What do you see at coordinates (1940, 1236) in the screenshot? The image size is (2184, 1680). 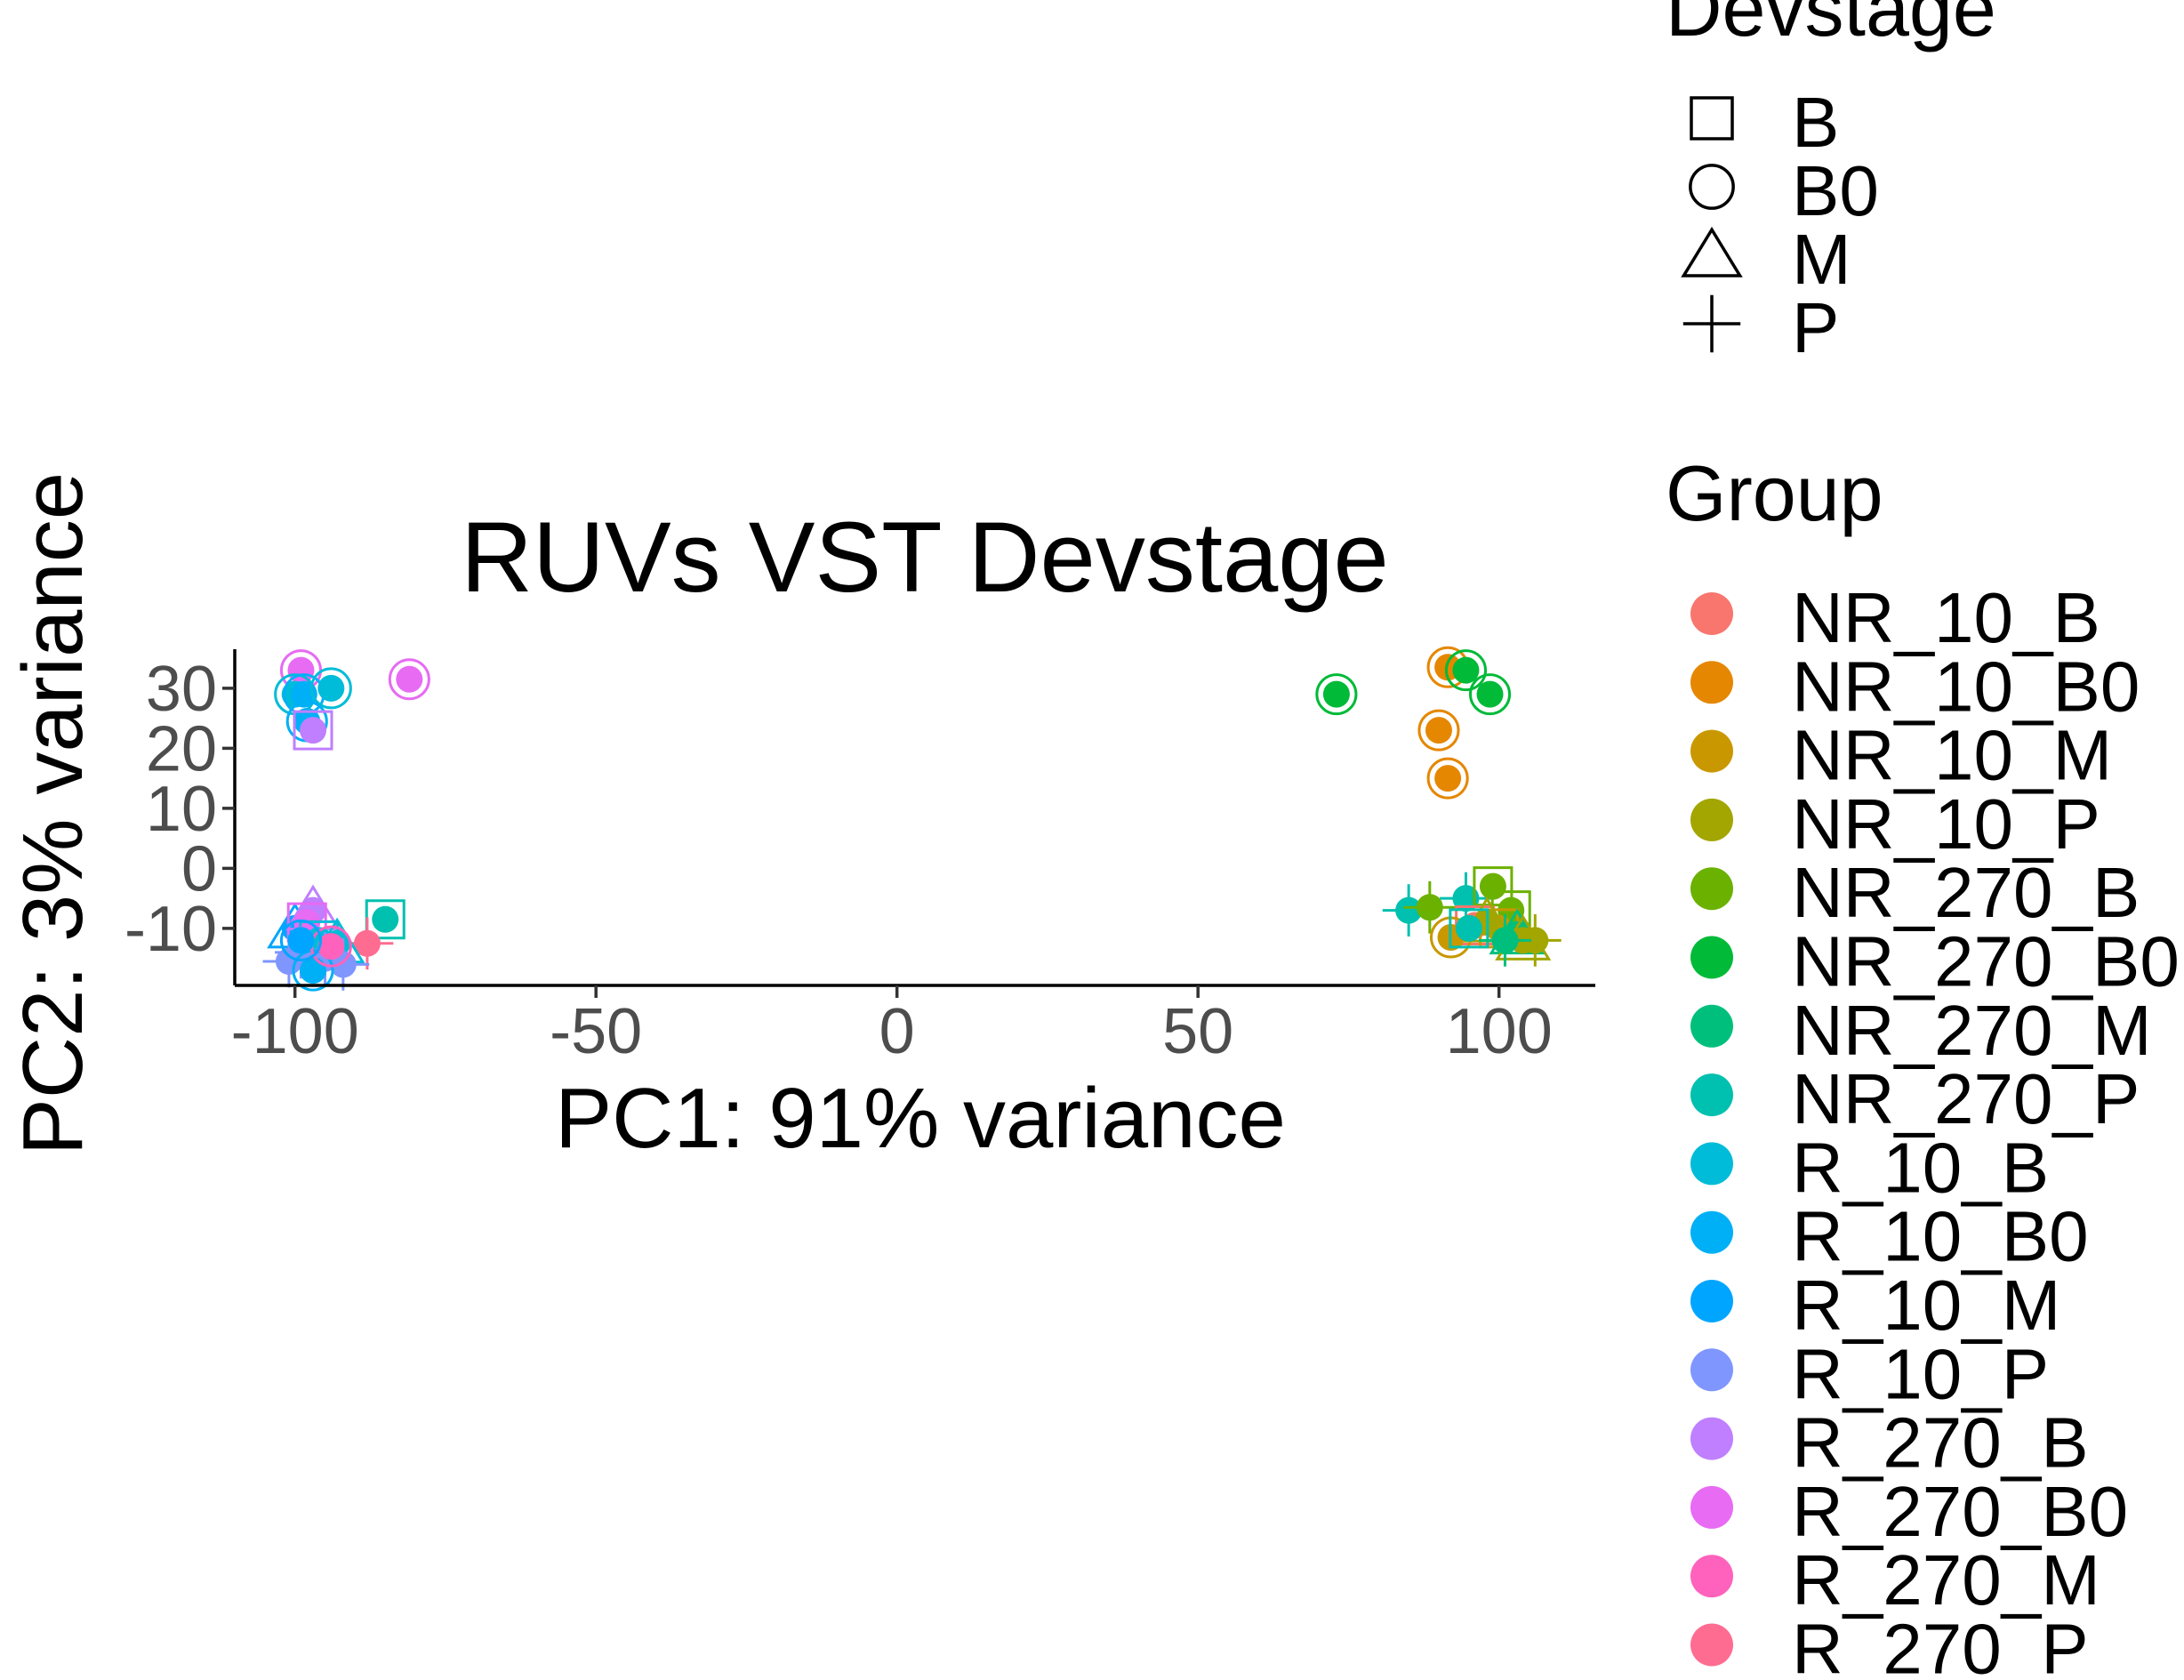 I see `color-legend-label: R_10_B0` at bounding box center [1940, 1236].